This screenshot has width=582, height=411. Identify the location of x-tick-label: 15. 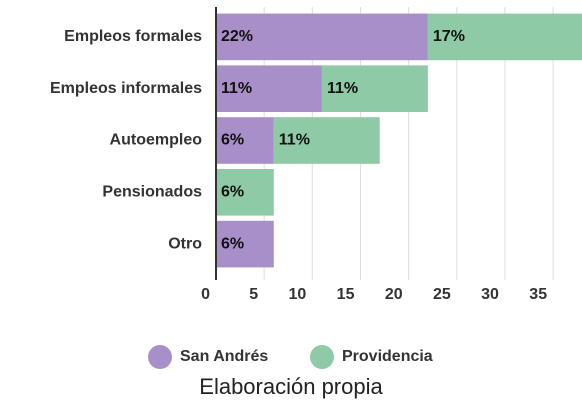
(346, 294).